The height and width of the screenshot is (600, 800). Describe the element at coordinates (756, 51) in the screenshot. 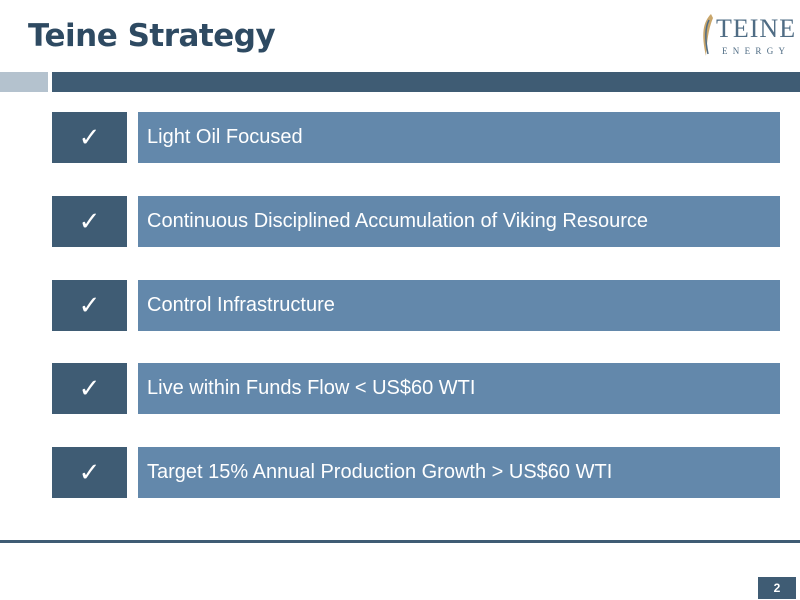

I see `logo-subtitle: ENERGY` at that location.